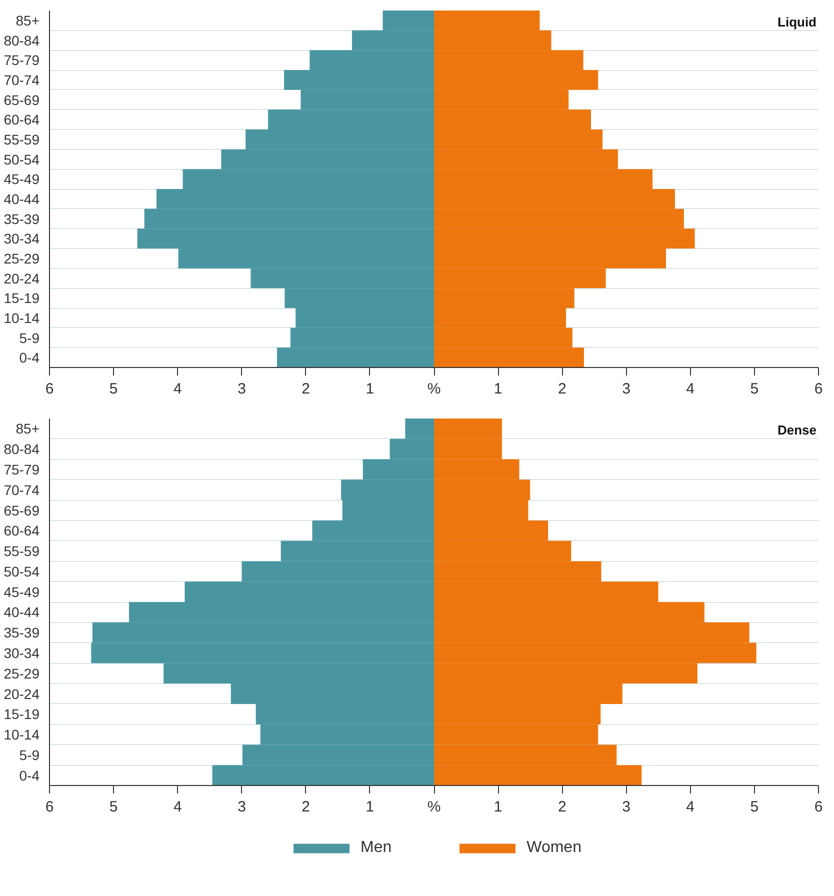  What do you see at coordinates (554, 848) in the screenshot?
I see `legend-label: Women` at bounding box center [554, 848].